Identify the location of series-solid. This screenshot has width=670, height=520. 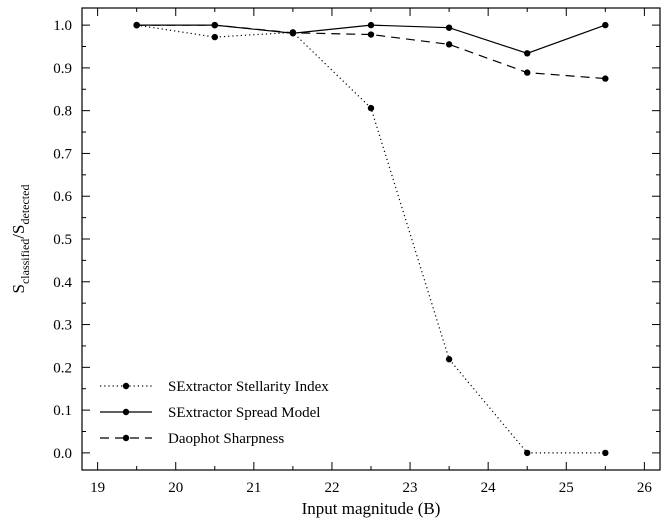
(371, 39).